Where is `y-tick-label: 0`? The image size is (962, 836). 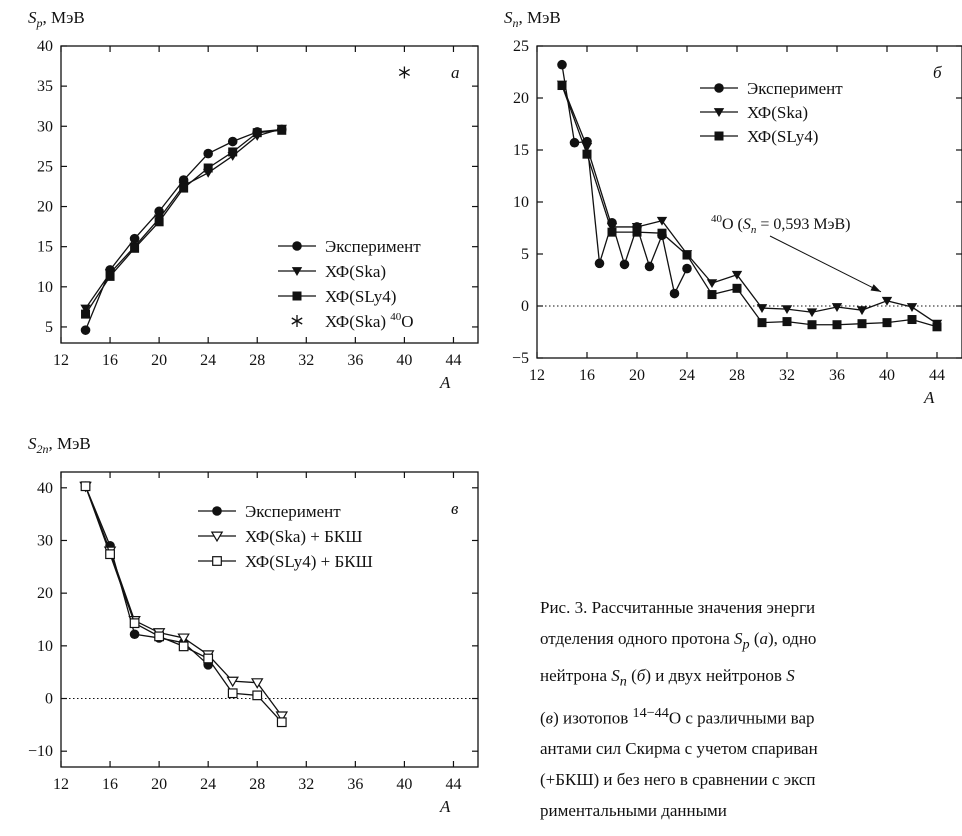
y-tick-label: 0 is located at coordinates (49, 699).